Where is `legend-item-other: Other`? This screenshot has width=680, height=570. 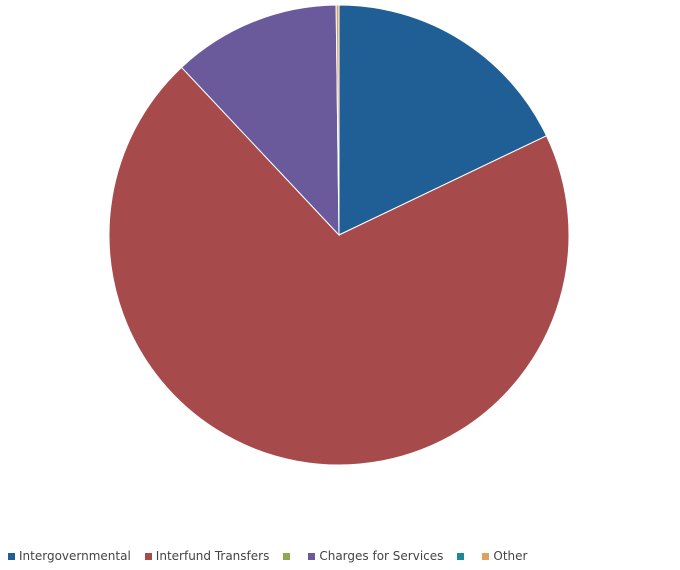
legend-item-other: Other is located at coordinates (504, 556).